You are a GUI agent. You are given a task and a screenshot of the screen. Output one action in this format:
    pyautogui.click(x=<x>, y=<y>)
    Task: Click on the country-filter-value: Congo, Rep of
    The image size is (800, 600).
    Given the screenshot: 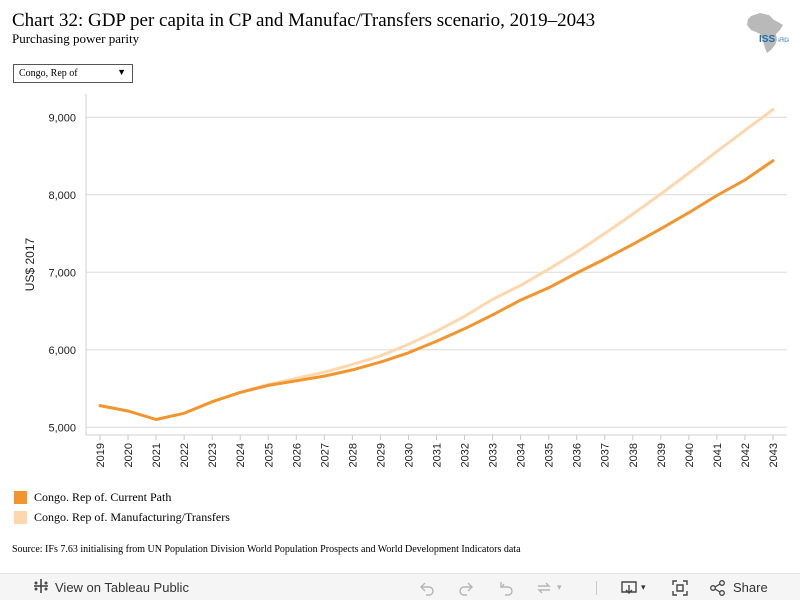 What is the action you would take?
    pyautogui.click(x=48, y=73)
    